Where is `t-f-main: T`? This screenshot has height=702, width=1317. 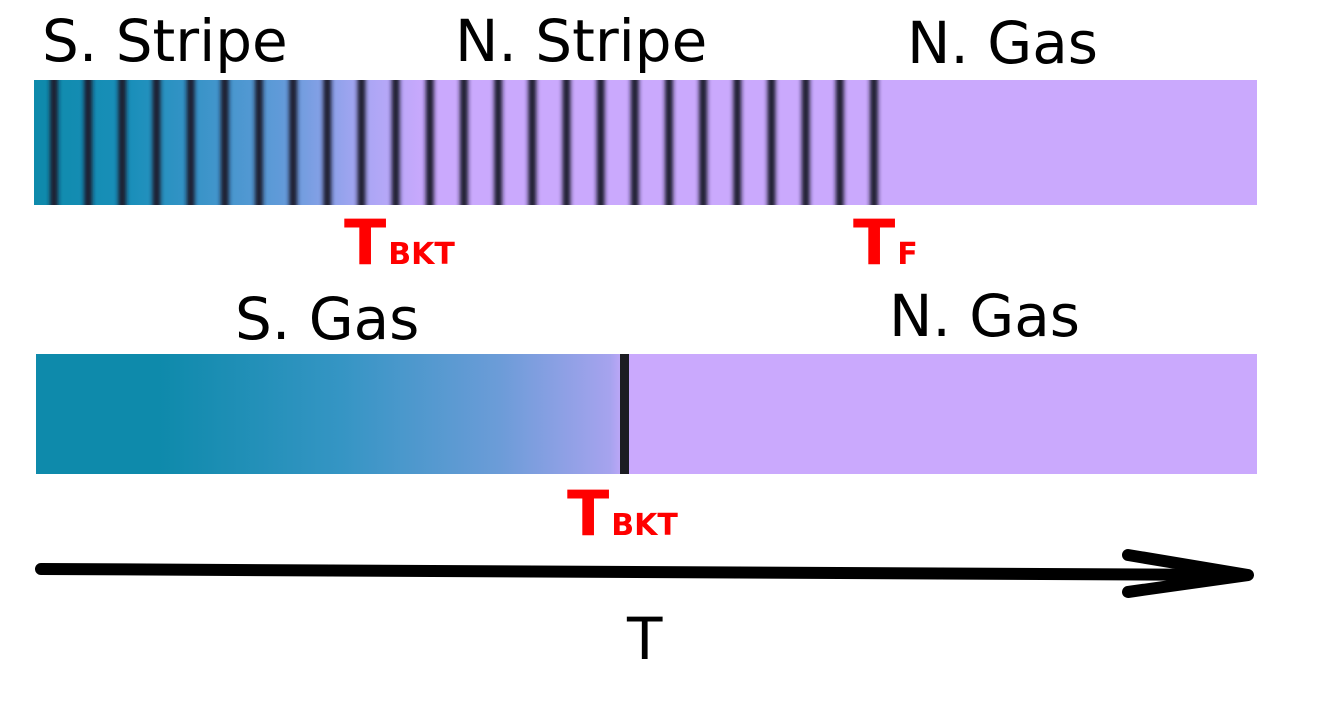 t-f-main: T is located at coordinates (874, 242).